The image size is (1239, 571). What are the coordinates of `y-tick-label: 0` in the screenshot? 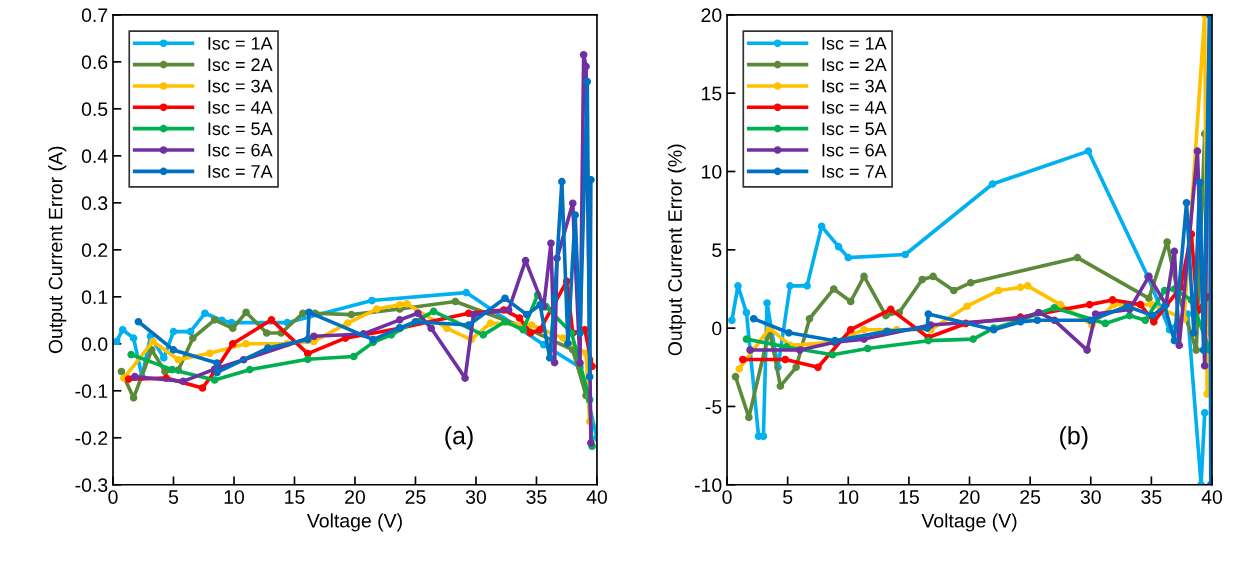 It's located at (717, 328).